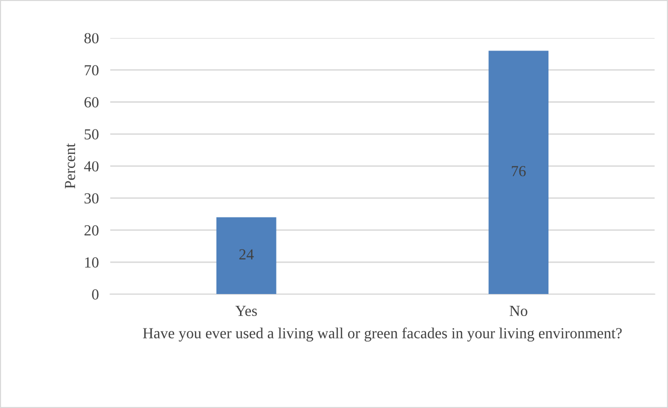  What do you see at coordinates (91, 38) in the screenshot?
I see `y-tick-label: 80` at bounding box center [91, 38].